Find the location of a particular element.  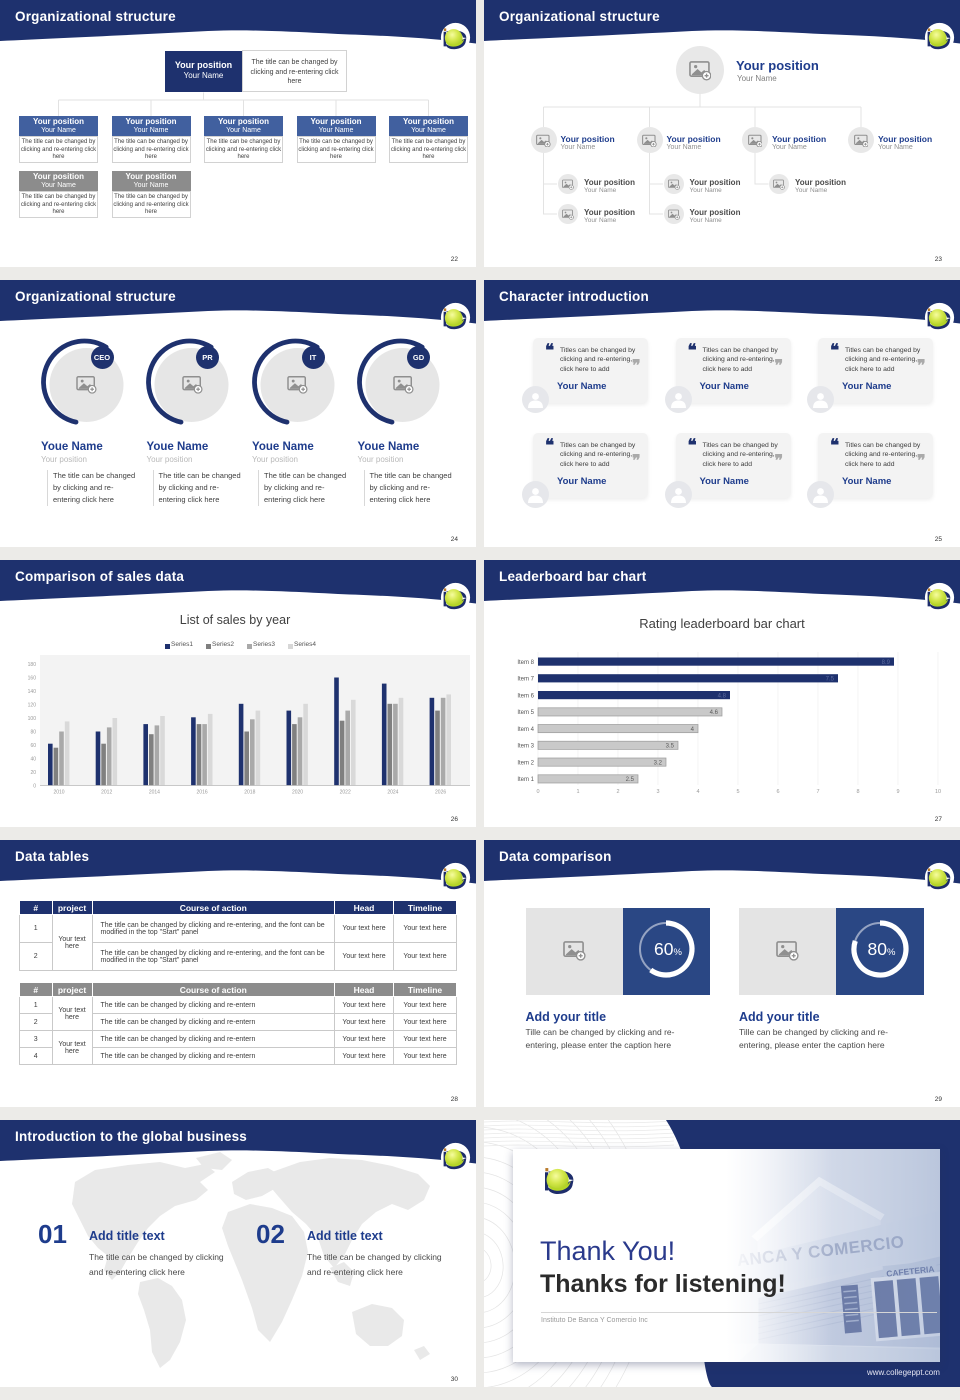

svg-text: 6 is located at coordinates (777, 792).